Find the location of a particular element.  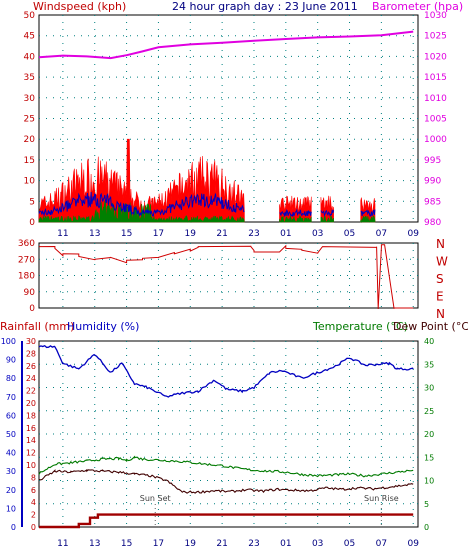

humidity-tick-label: 10 is located at coordinates (11, 508).